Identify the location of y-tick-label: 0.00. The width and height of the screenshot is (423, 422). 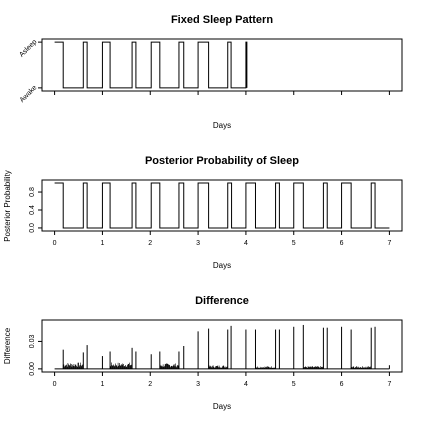
(32, 369).